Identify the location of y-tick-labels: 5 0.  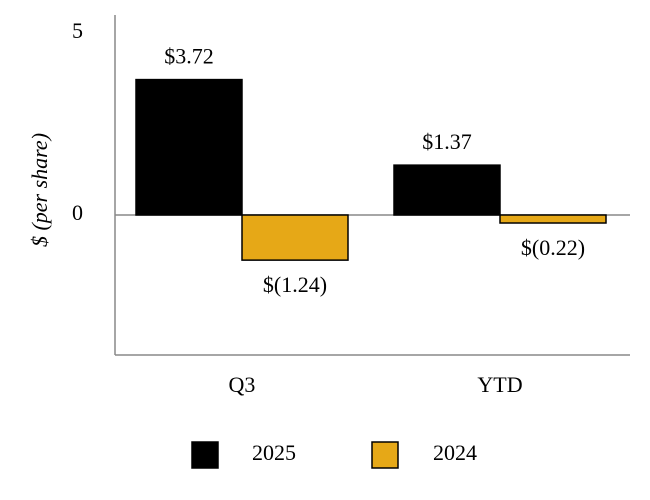
(77, 121).